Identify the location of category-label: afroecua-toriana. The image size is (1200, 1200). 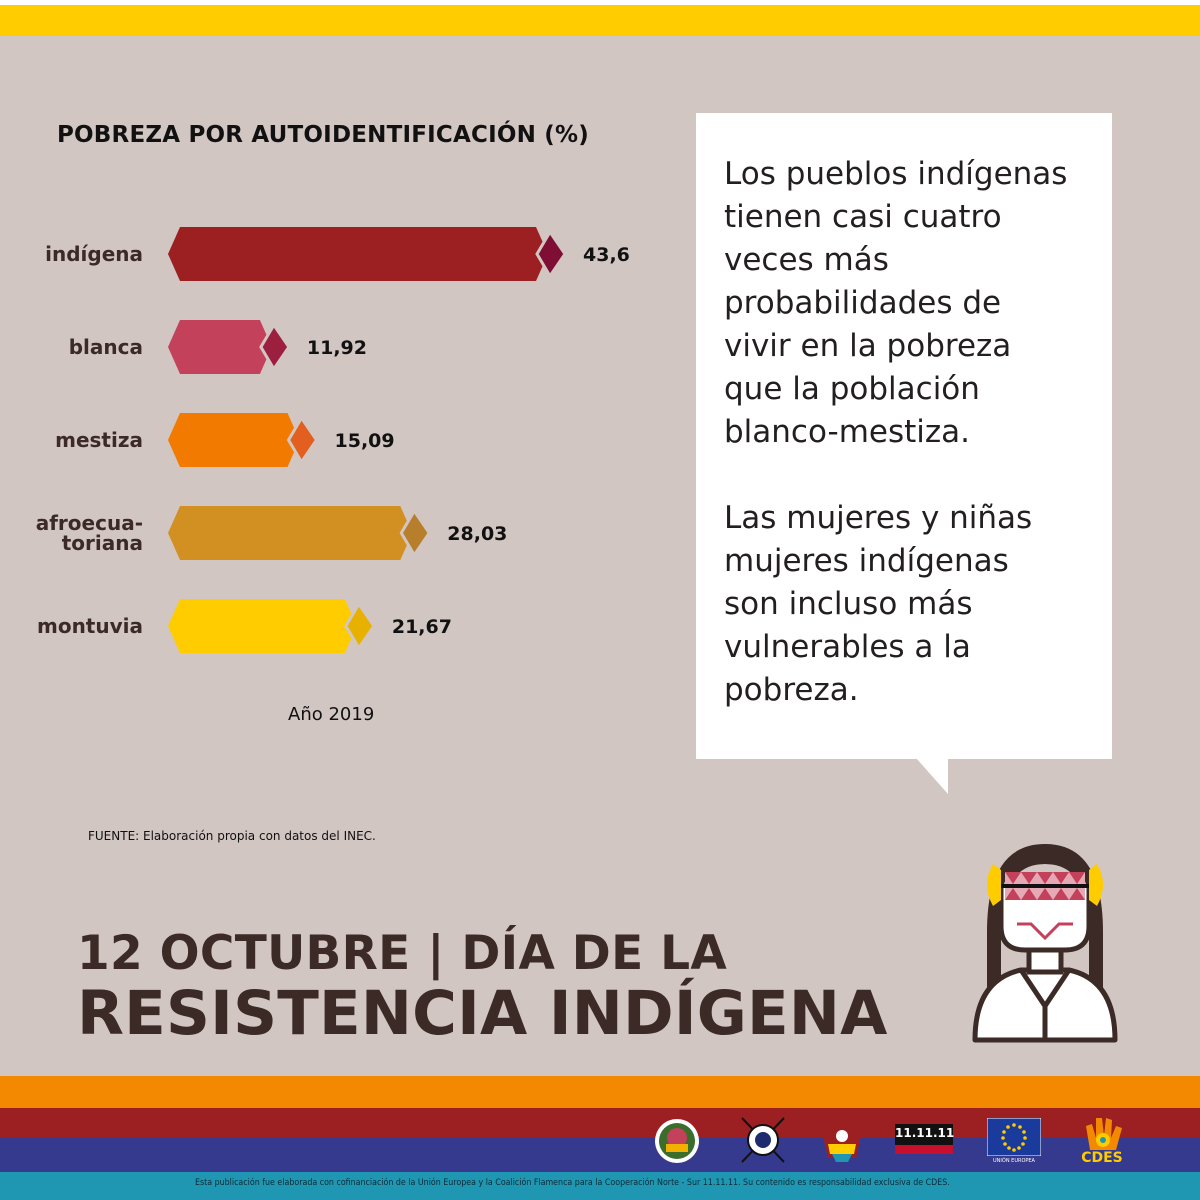
(89, 533).